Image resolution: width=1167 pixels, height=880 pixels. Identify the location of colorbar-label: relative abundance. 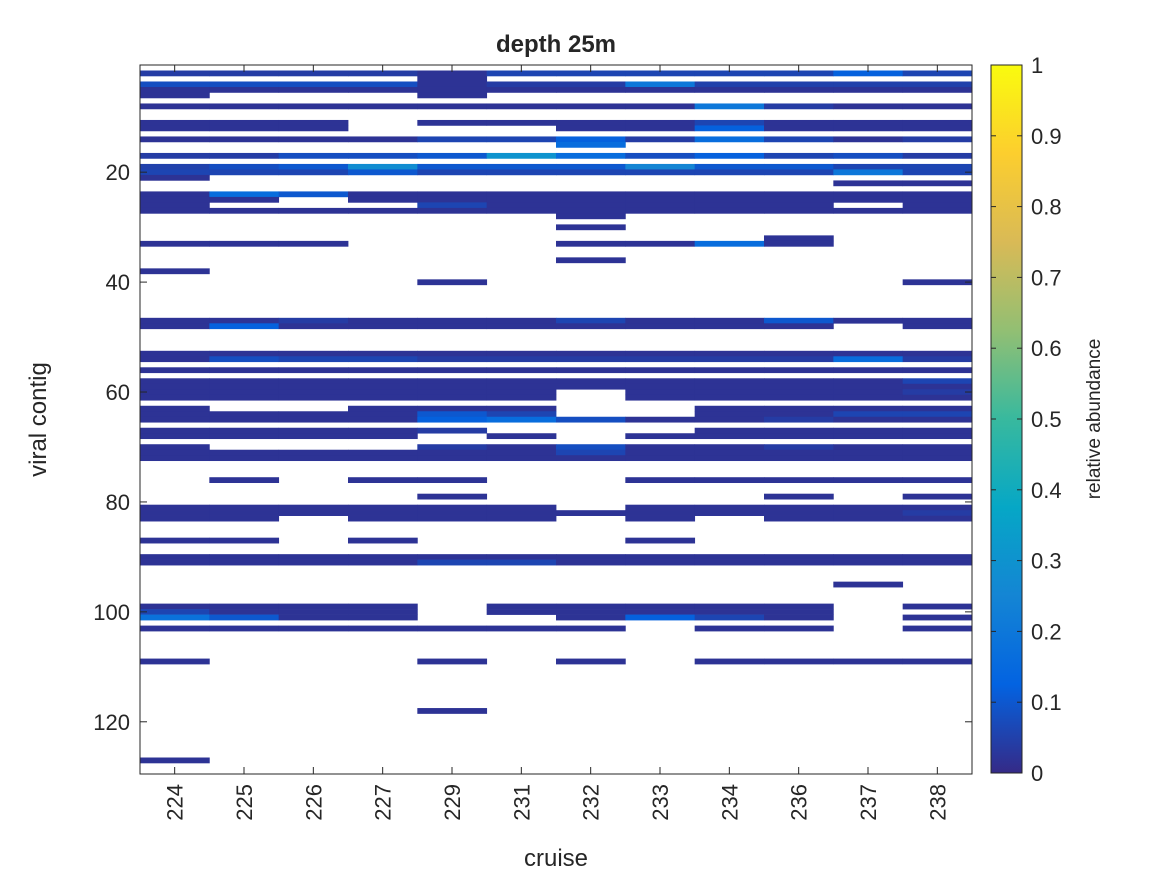
(1094, 419).